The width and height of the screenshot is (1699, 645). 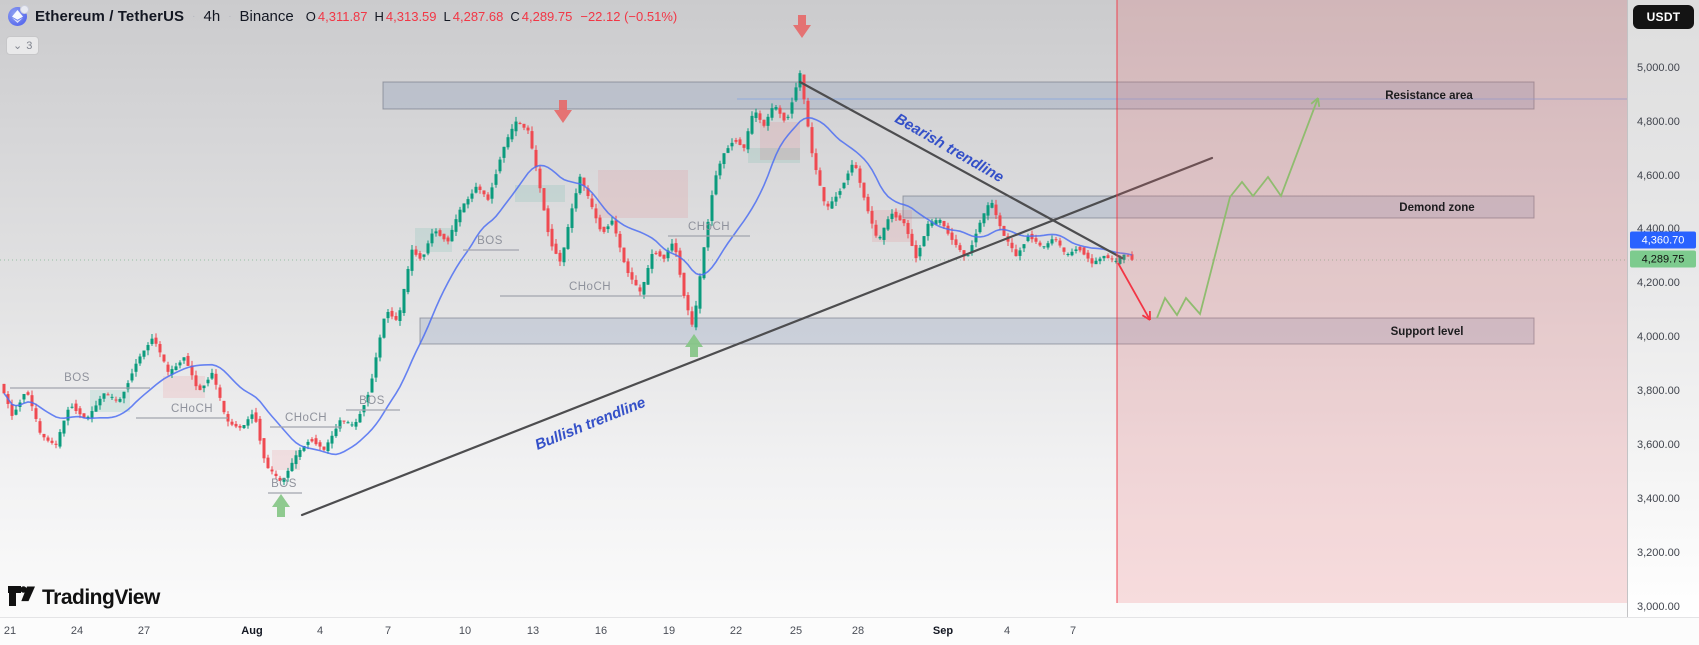 What do you see at coordinates (310, 16) in the screenshot?
I see `ohlc-key: O` at bounding box center [310, 16].